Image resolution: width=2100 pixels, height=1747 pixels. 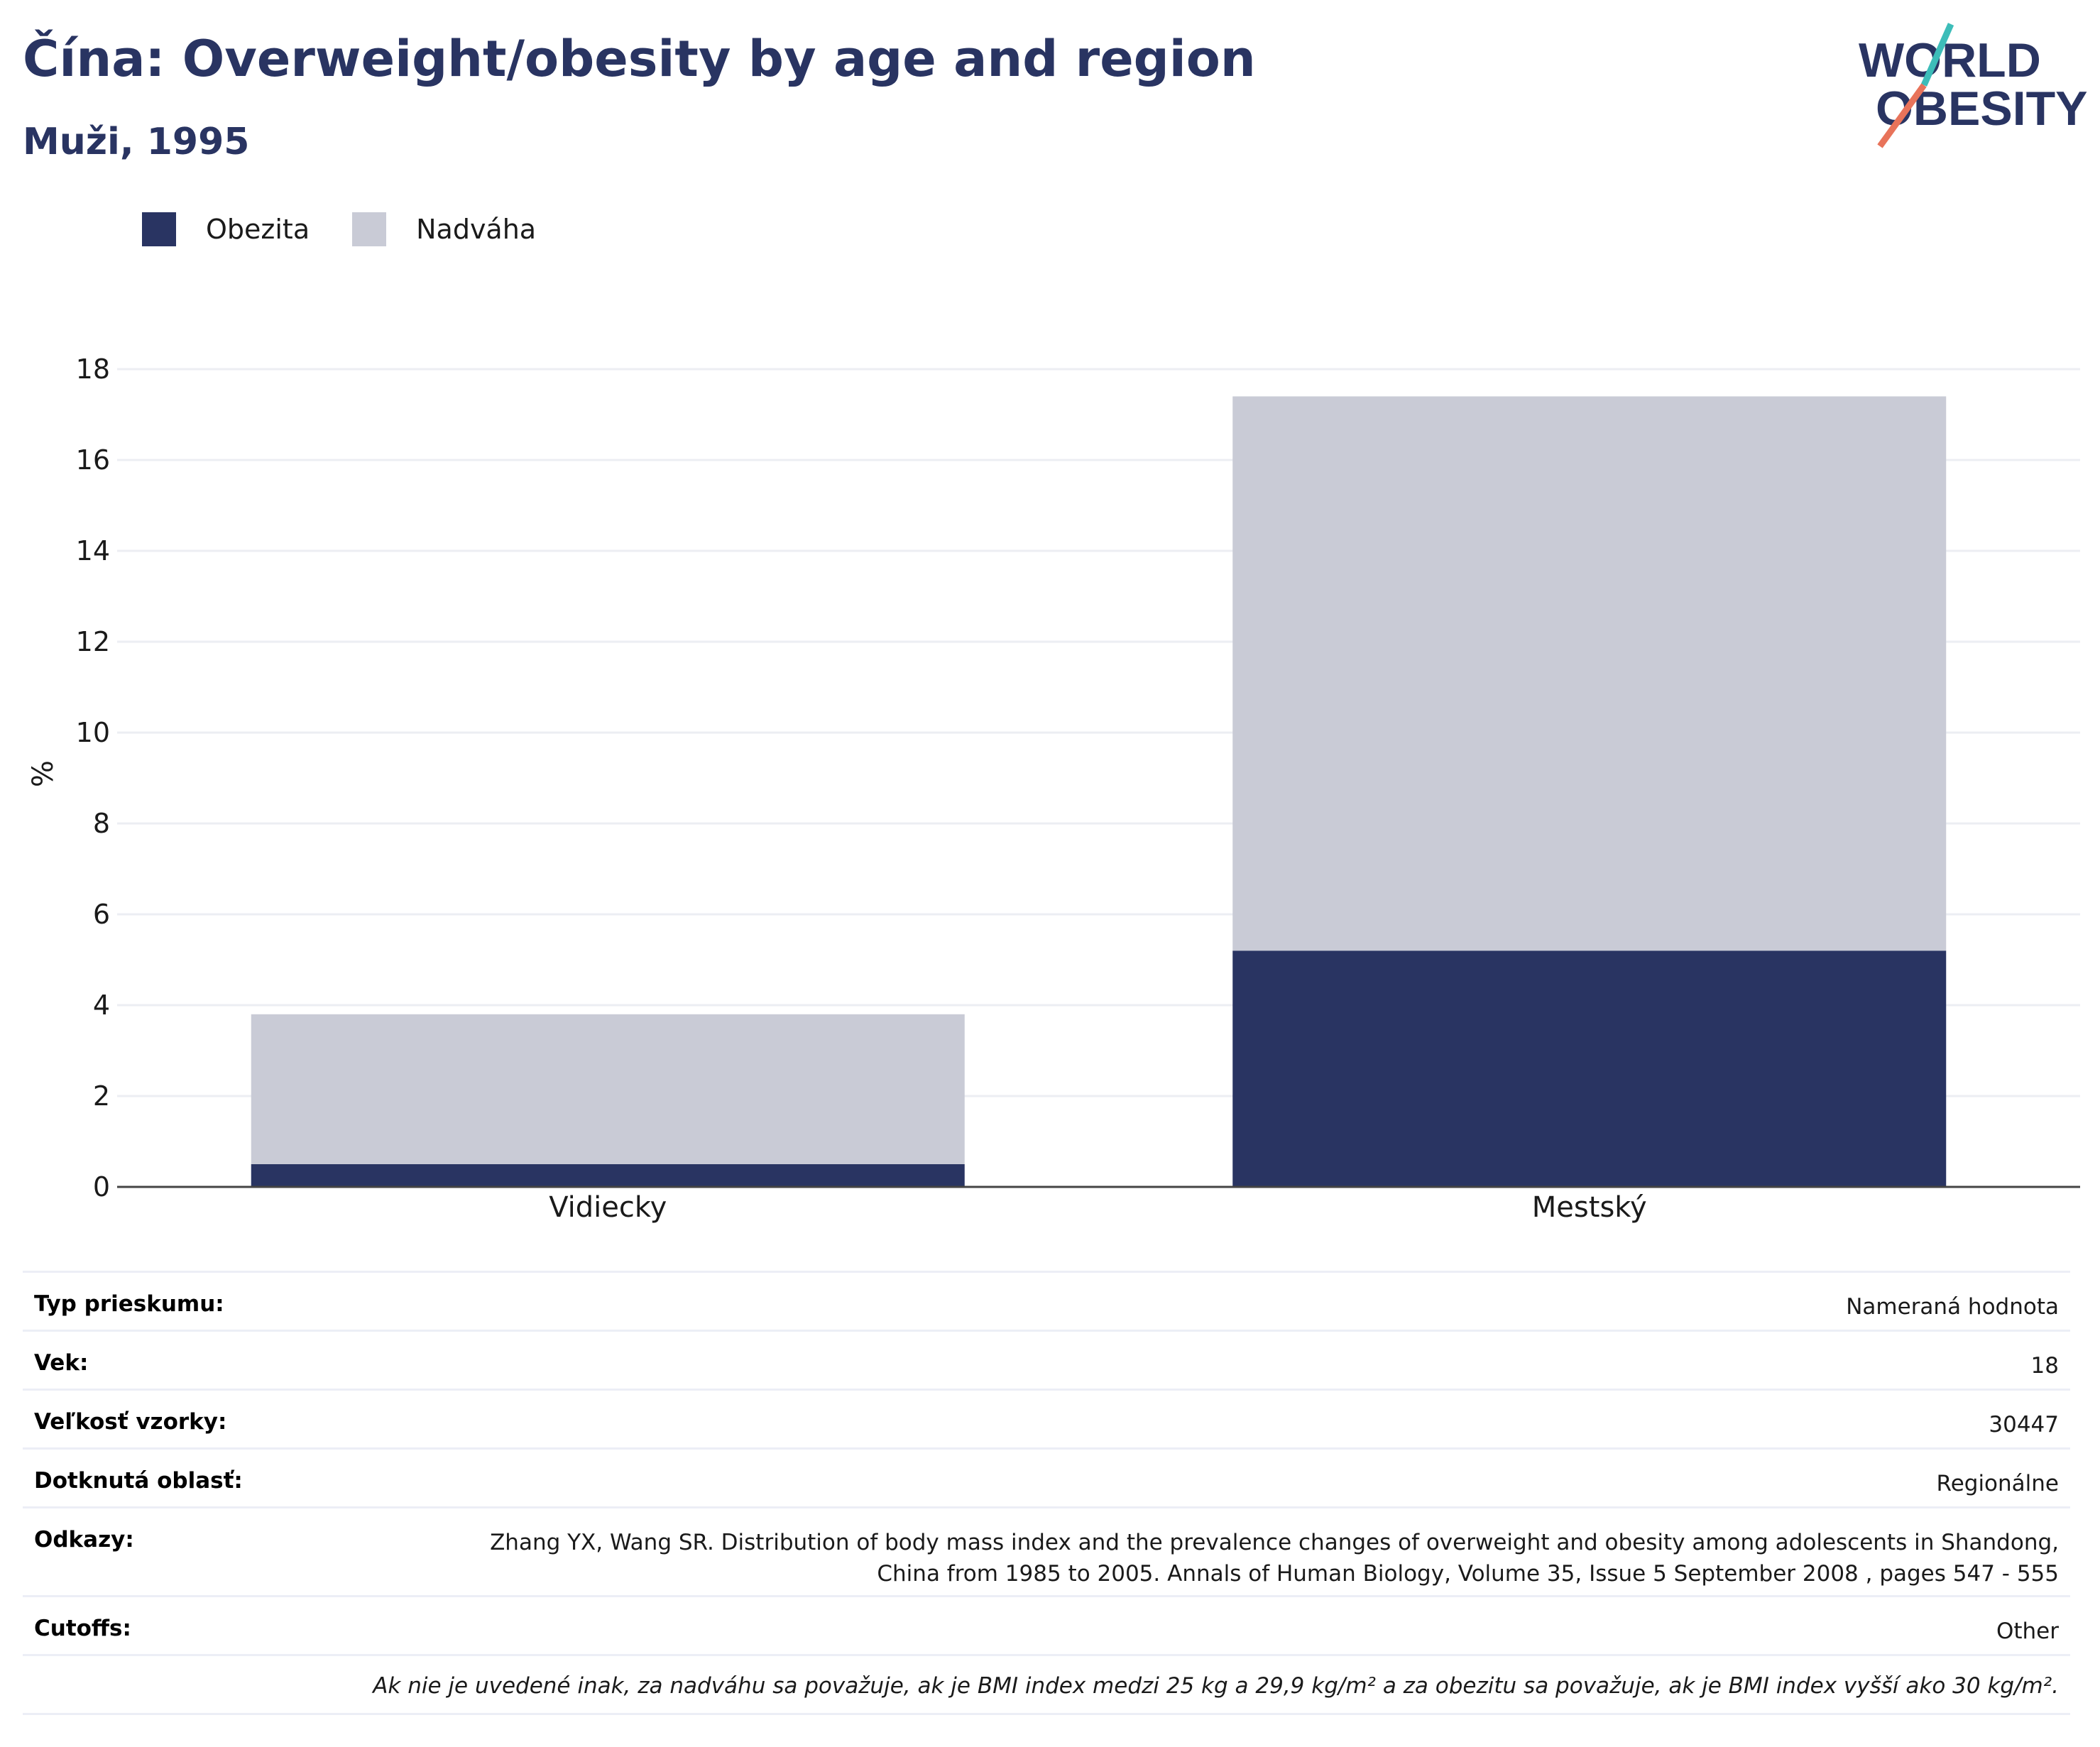 What do you see at coordinates (1589, 1207) in the screenshot?
I see `x-category-label: Mestský` at bounding box center [1589, 1207].